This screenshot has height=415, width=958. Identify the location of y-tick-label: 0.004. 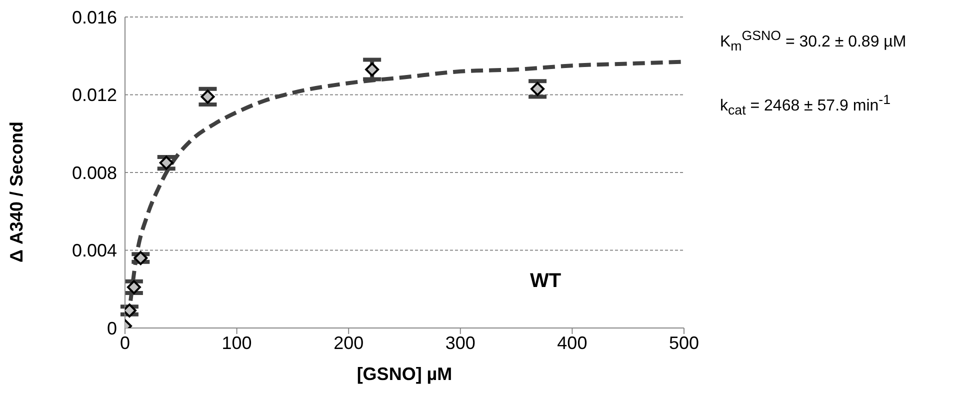
(94, 250).